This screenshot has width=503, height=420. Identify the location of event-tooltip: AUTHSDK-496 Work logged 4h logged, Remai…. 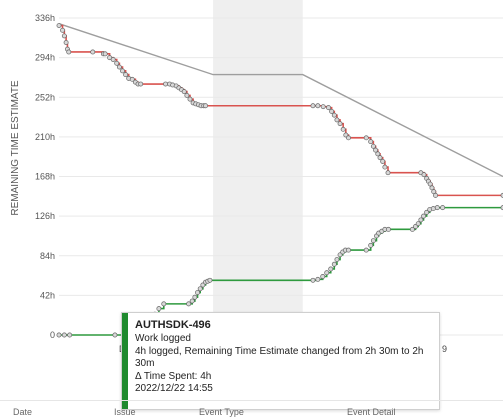
(280, 361).